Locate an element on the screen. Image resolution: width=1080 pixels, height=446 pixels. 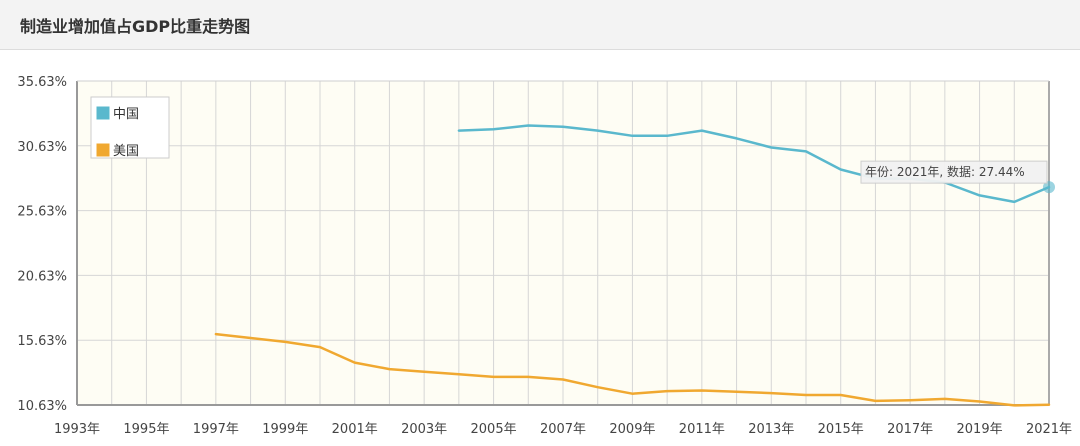
x-tick-label: 2005年 is located at coordinates (494, 429).